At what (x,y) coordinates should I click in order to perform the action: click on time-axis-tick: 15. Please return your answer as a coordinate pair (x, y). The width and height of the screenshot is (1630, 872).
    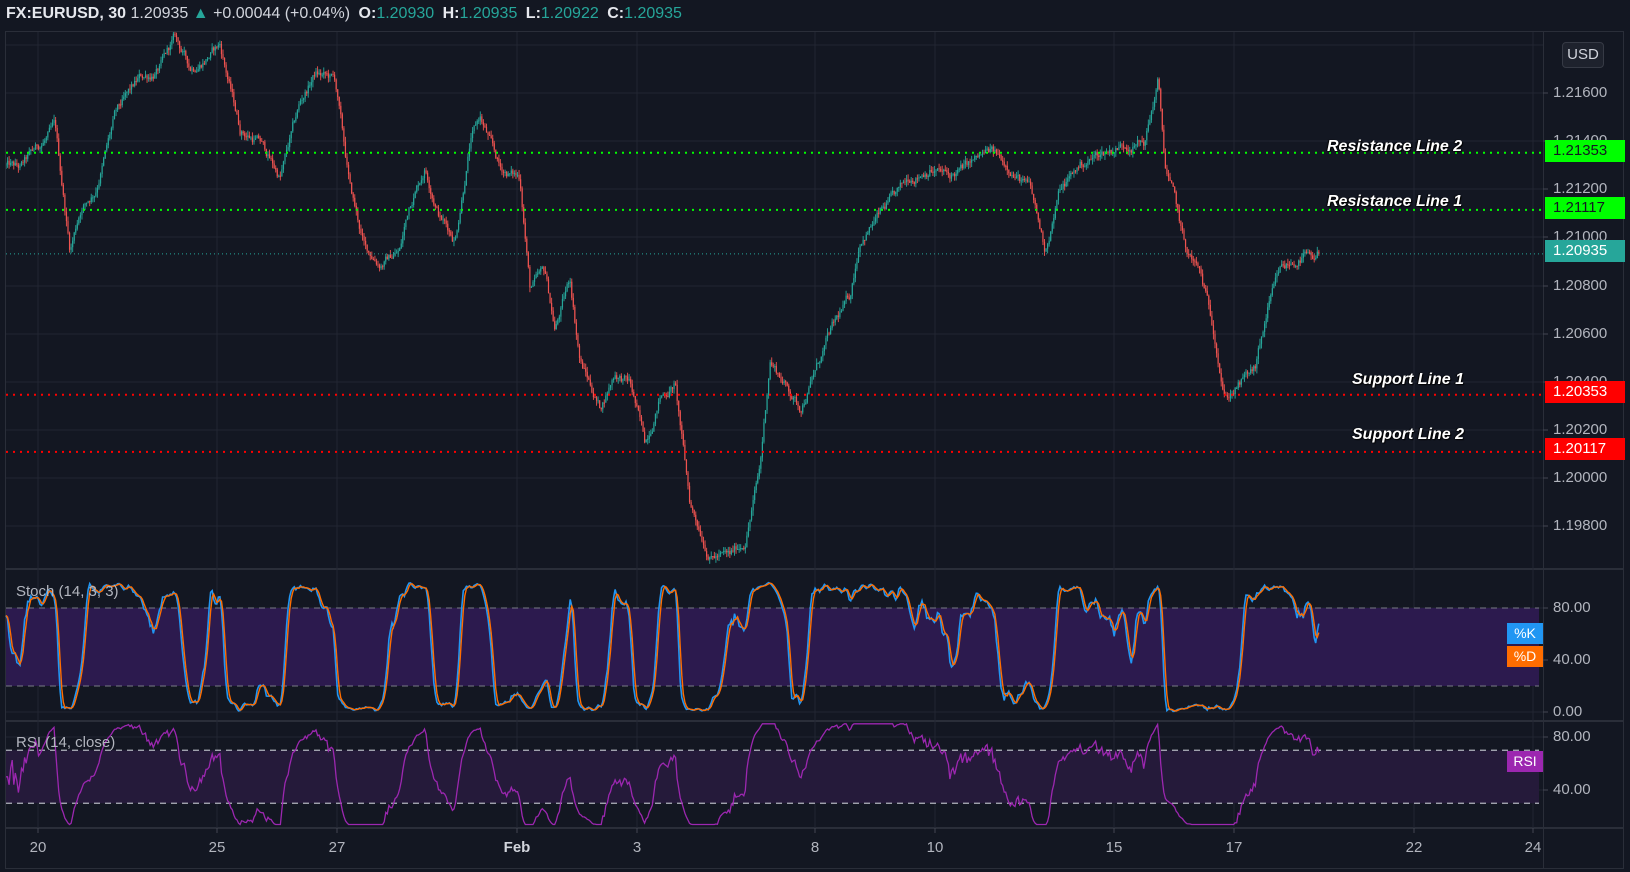
    Looking at the image, I should click on (1114, 847).